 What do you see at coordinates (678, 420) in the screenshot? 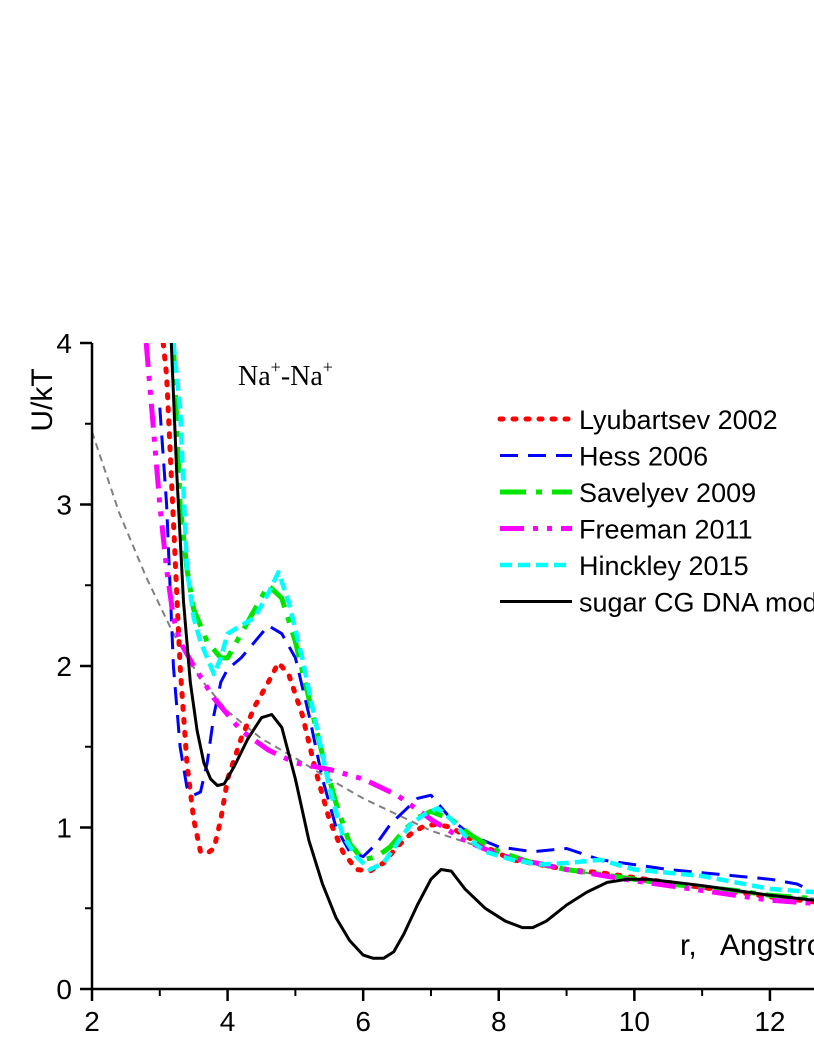
I see `legend-label-1: Lyubartsev 2002` at bounding box center [678, 420].